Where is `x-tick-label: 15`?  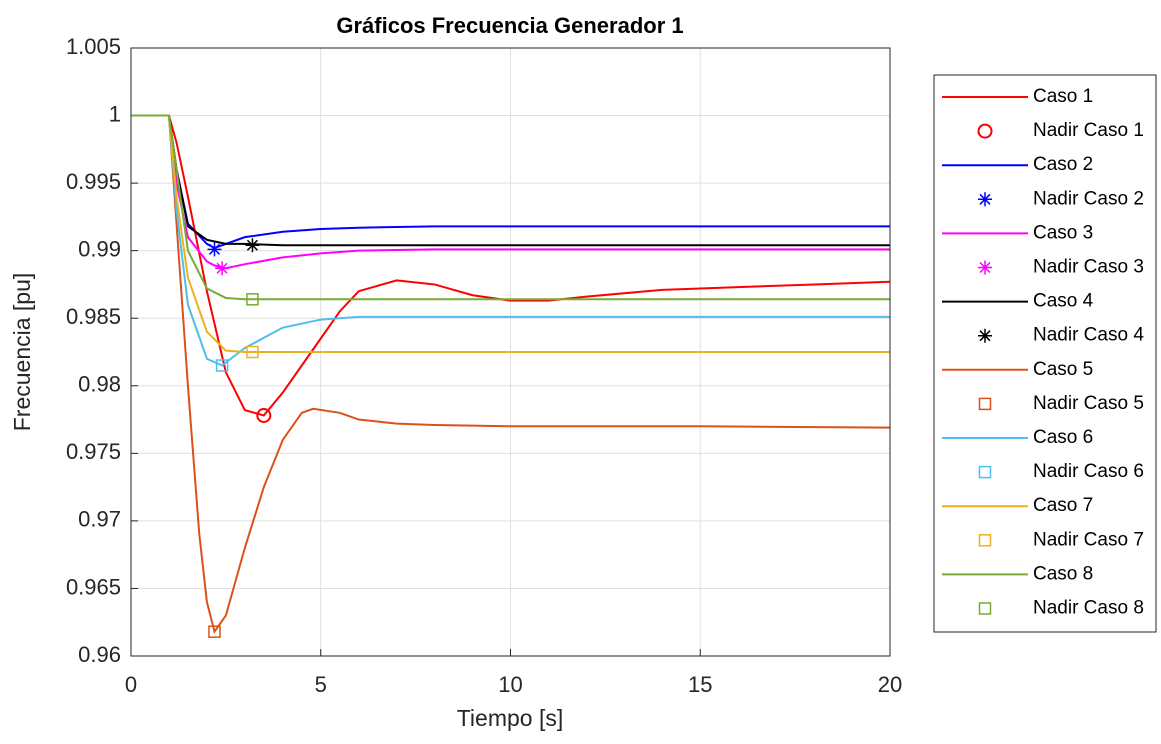 x-tick-label: 15 is located at coordinates (700, 684).